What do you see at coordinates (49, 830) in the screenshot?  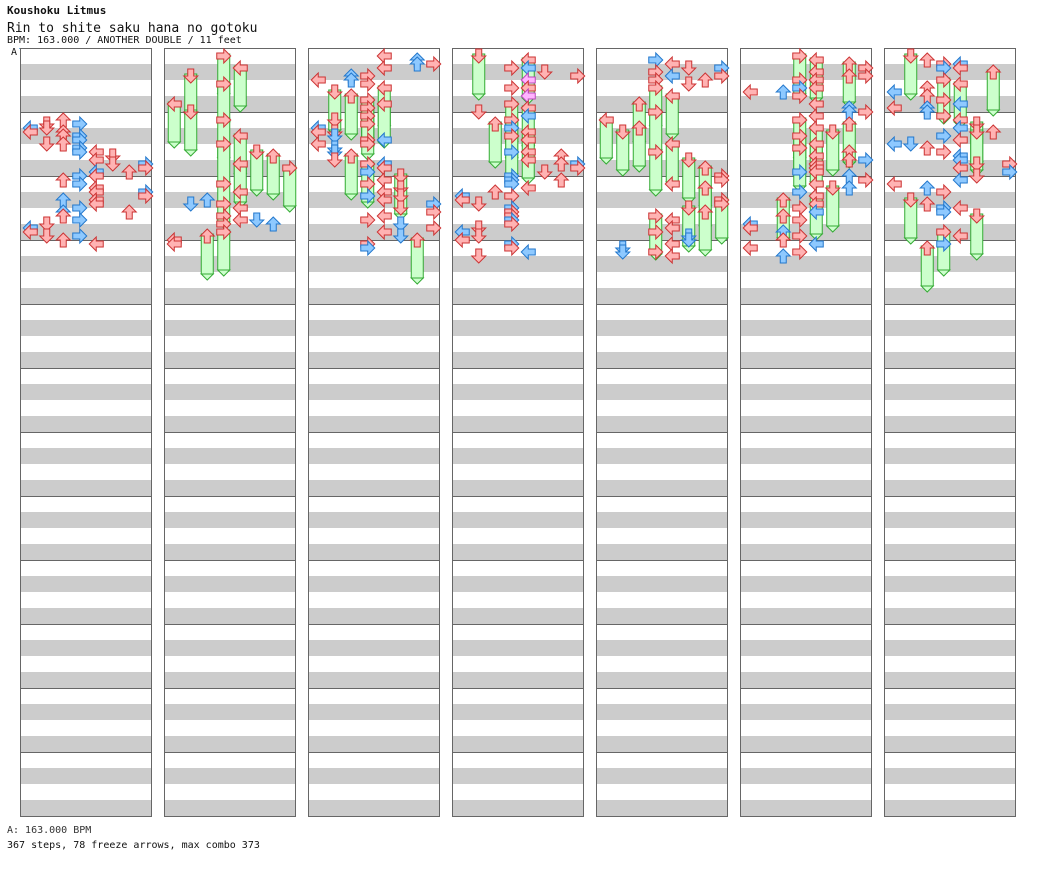 I see `bpm-legend: A: 163.000 BPM` at bounding box center [49, 830].